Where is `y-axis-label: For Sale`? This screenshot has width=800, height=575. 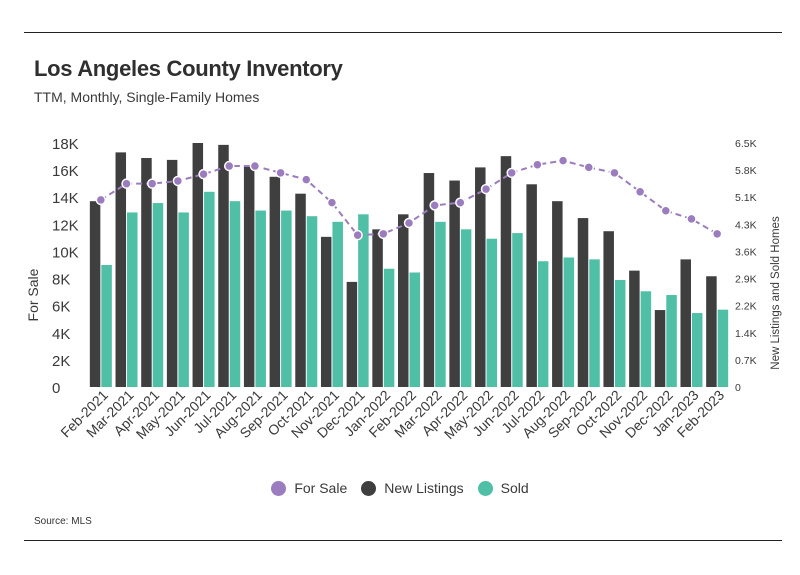
y-axis-label: For Sale is located at coordinates (33, 294).